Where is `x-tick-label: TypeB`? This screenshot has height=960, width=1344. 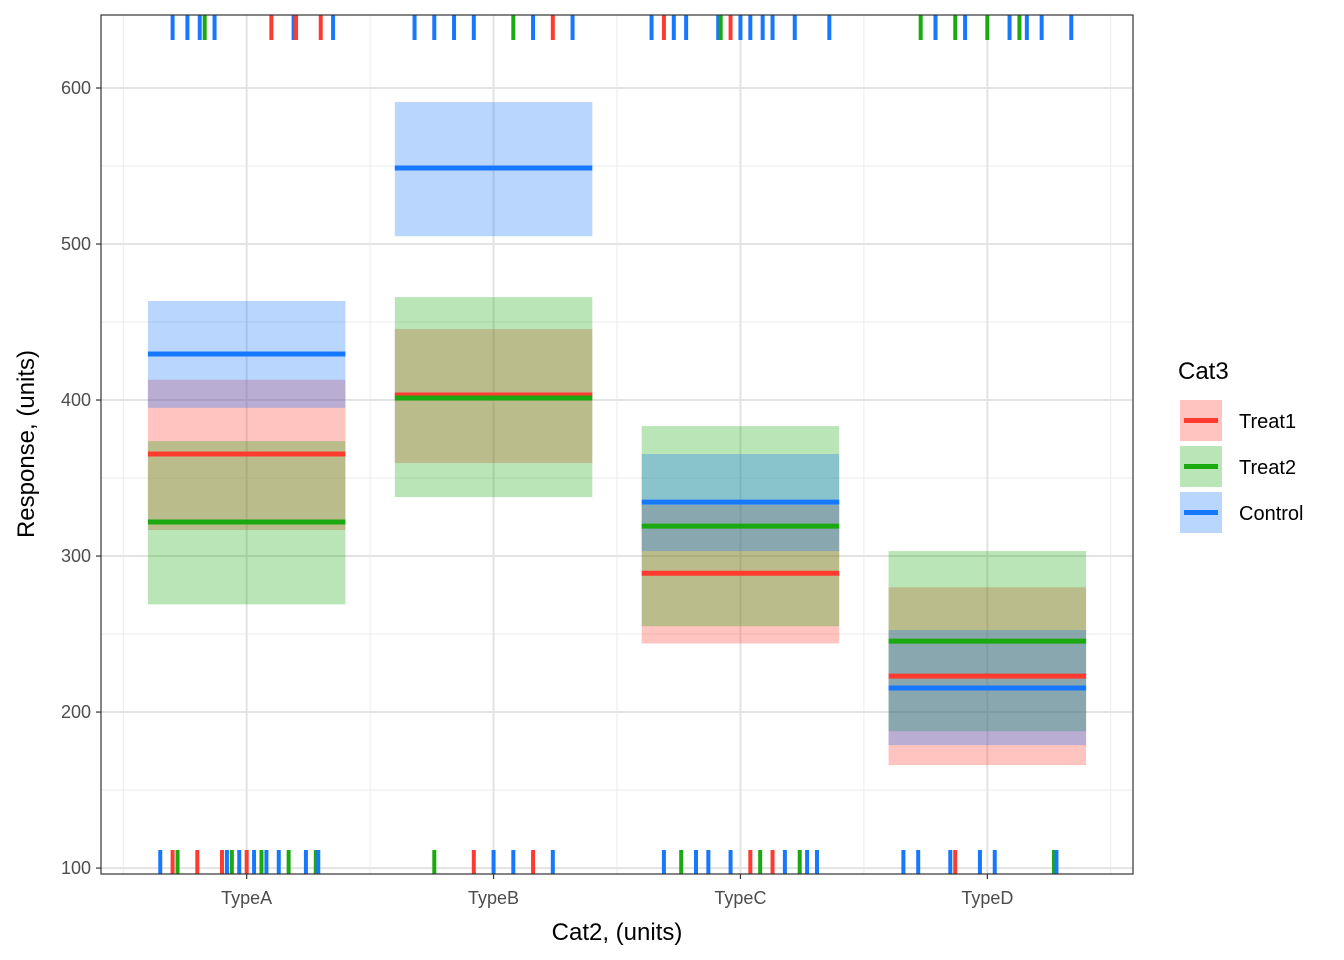
x-tick-label: TypeB is located at coordinates (493, 898).